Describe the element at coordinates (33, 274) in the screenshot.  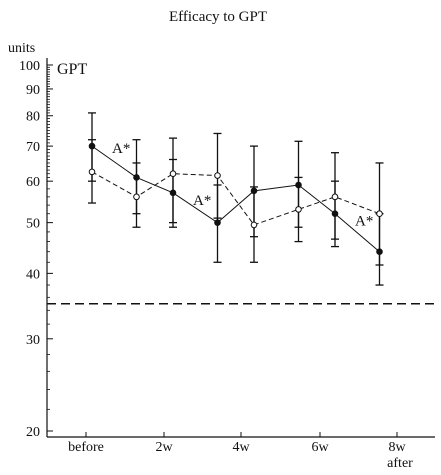
I see `y-tick-label: 40` at that location.